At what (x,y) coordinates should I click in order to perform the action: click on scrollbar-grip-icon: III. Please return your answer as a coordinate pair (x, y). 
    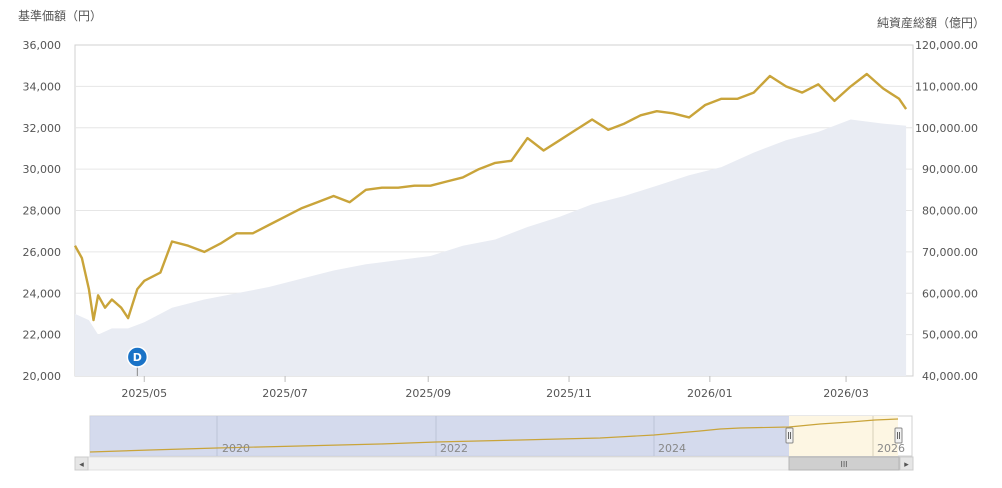
    Looking at the image, I should click on (843, 464).